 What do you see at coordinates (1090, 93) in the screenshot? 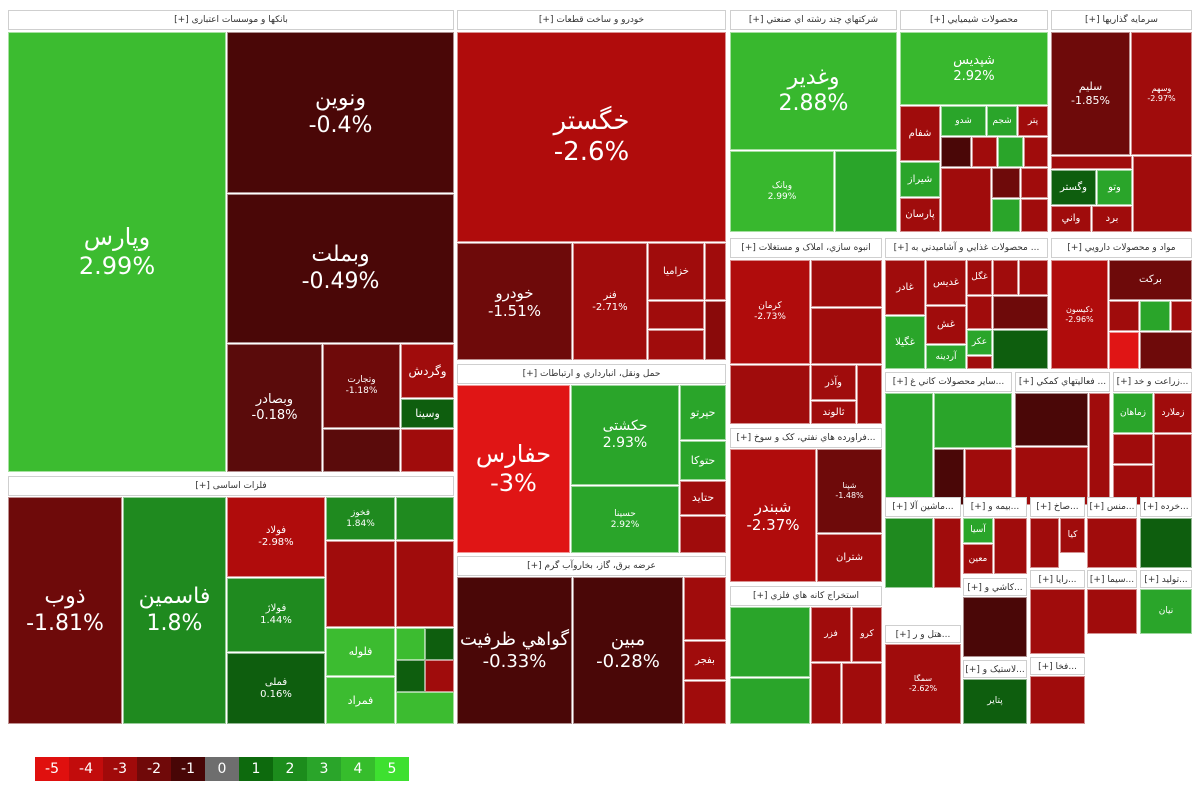
I see `stock-tile: سليم -1.85%` at bounding box center [1090, 93].